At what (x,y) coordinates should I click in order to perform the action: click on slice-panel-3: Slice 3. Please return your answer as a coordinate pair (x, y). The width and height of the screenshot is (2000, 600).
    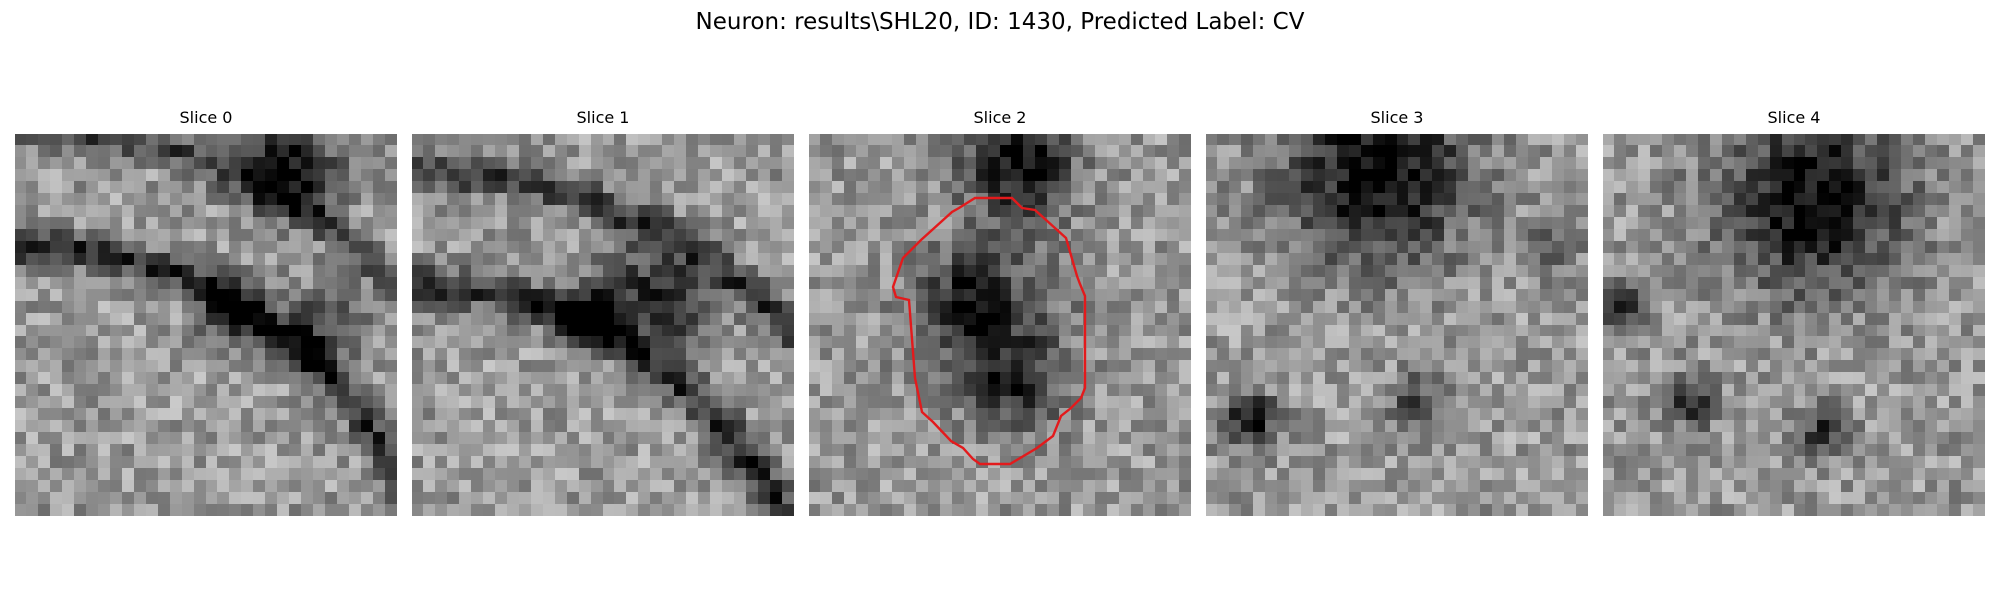
    Looking at the image, I should click on (1397, 313).